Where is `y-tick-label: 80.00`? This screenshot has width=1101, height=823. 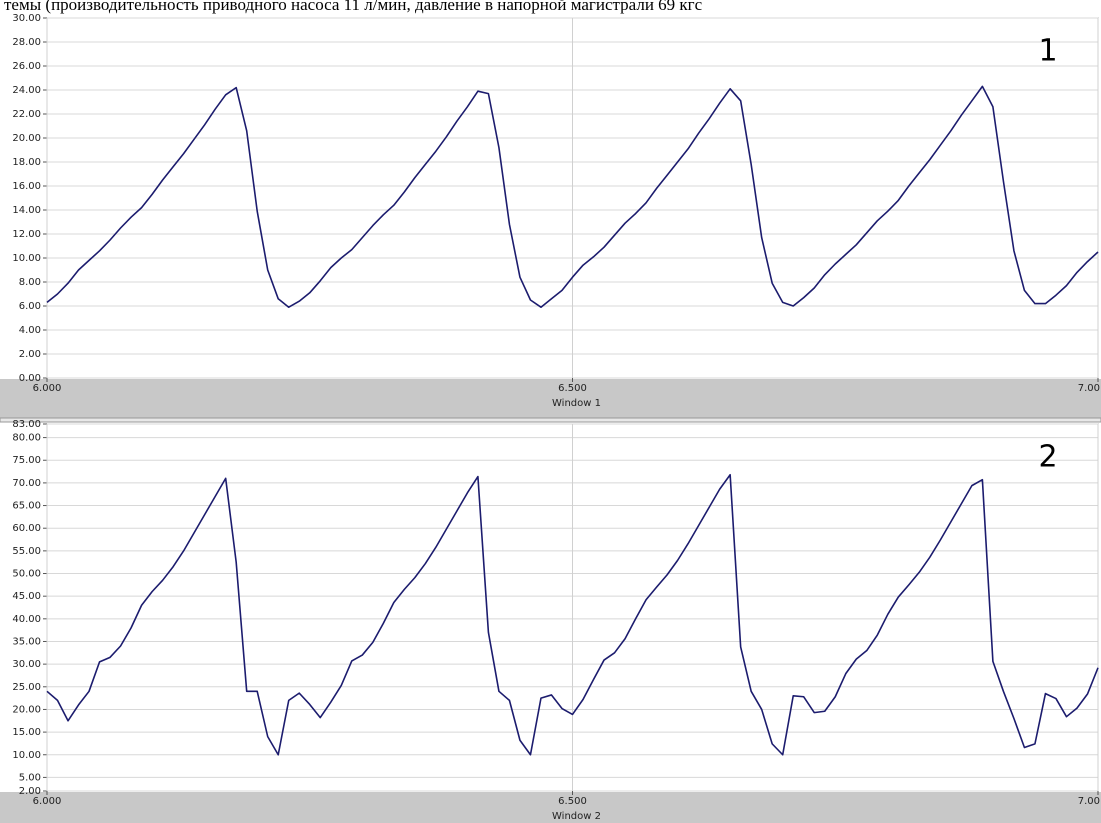 y-tick-label: 80.00 is located at coordinates (26, 438).